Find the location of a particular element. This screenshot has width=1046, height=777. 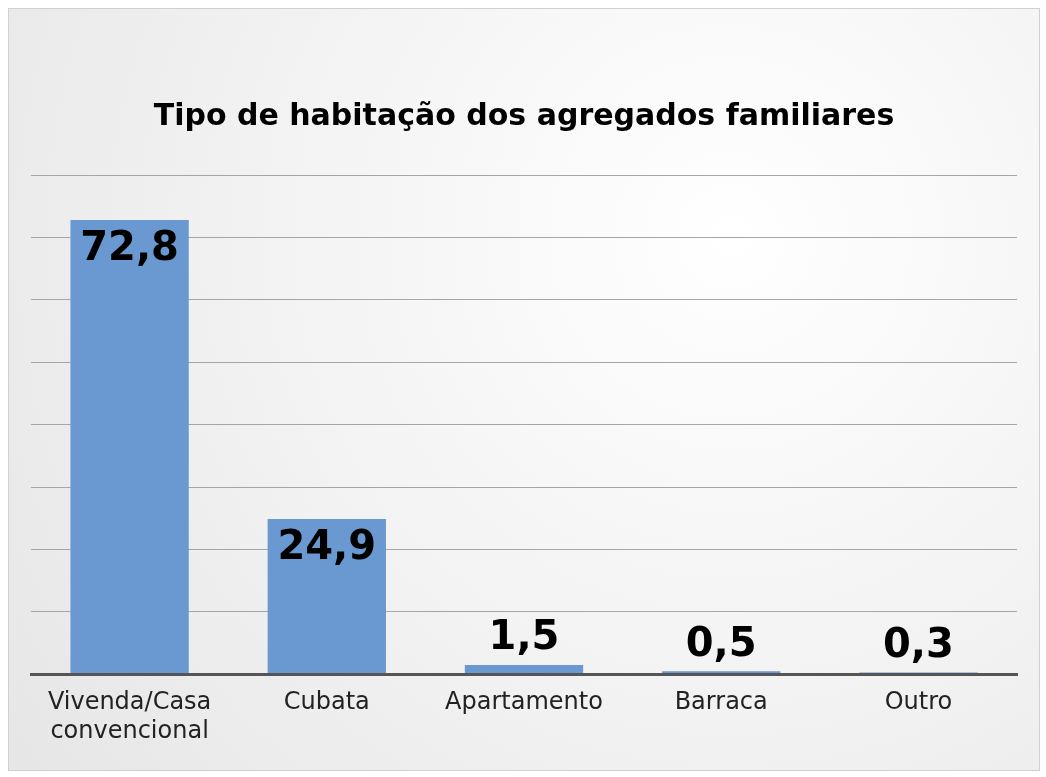

data-label: 0,3 is located at coordinates (918, 642).